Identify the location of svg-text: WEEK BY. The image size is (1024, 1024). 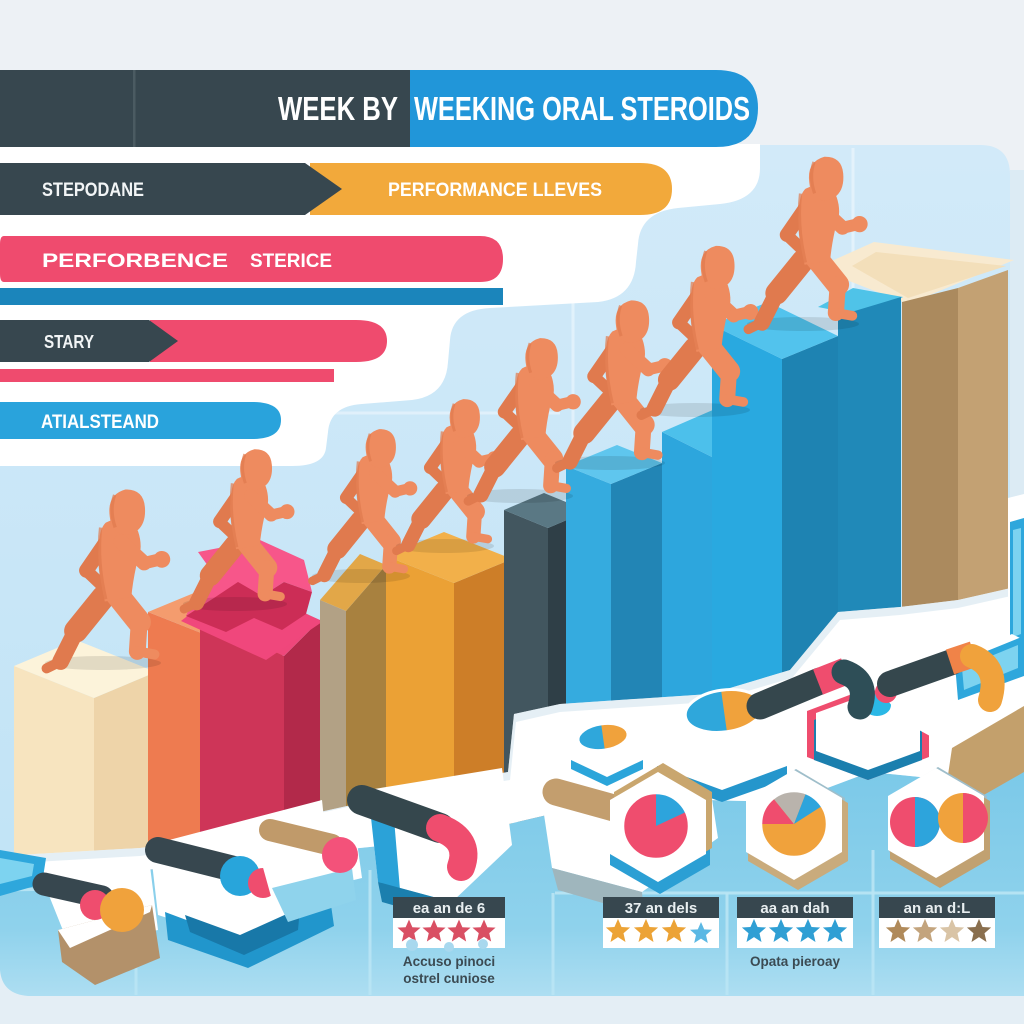
(338, 108).